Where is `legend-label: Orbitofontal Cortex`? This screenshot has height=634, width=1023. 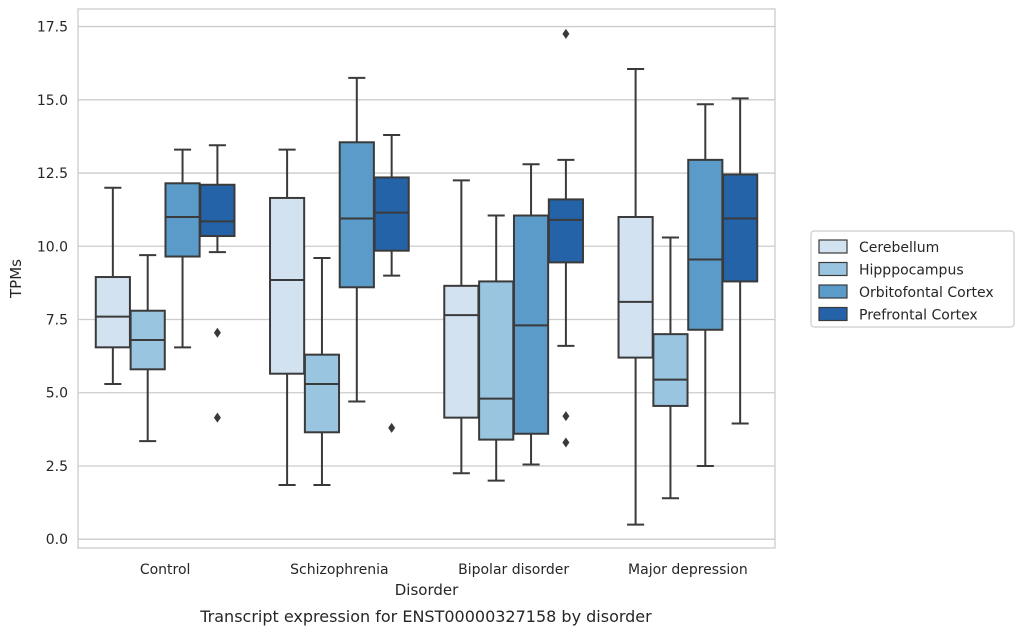 legend-label: Orbitofontal Cortex is located at coordinates (926, 293).